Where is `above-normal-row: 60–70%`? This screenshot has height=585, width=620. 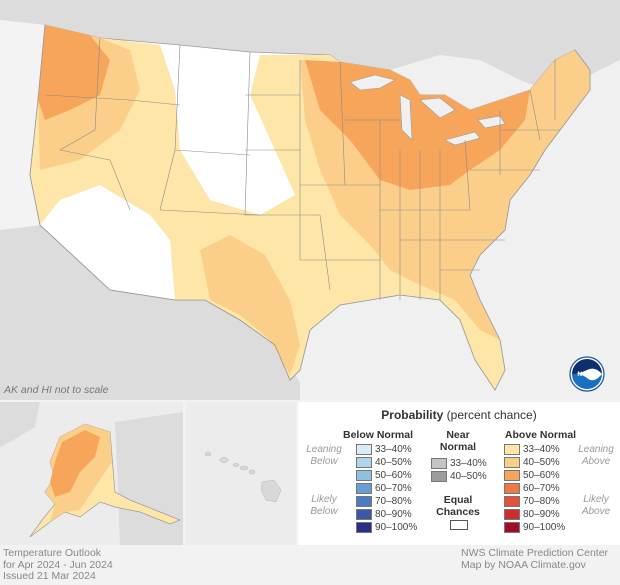
above-normal-row: 60–70% is located at coordinates (532, 488).